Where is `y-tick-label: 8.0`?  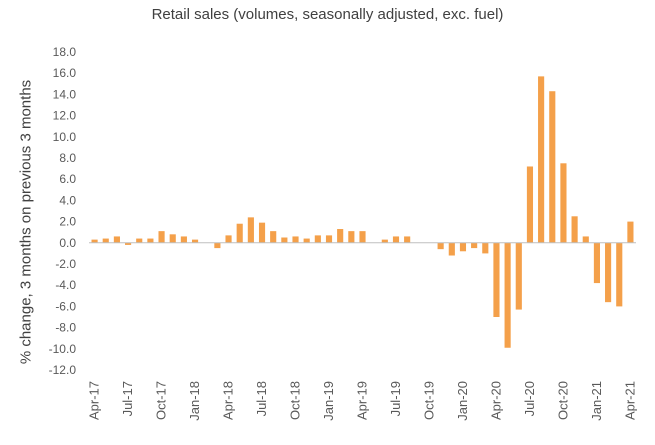
y-tick-label: 8.0 is located at coordinates (67, 158).